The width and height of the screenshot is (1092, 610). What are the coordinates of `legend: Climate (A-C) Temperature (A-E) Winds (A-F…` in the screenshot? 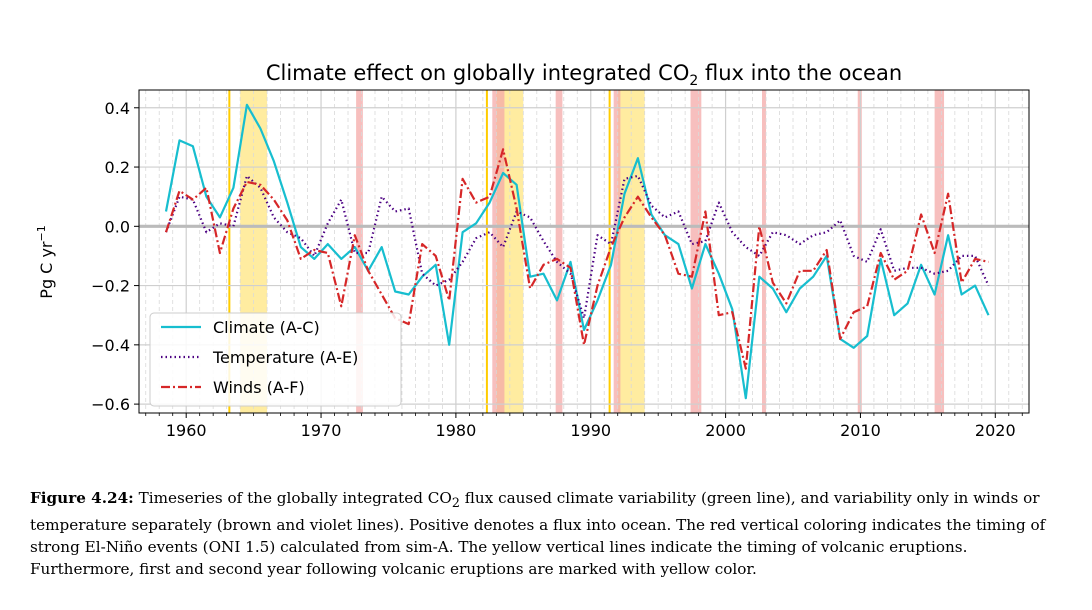 It's located at (275, 359).